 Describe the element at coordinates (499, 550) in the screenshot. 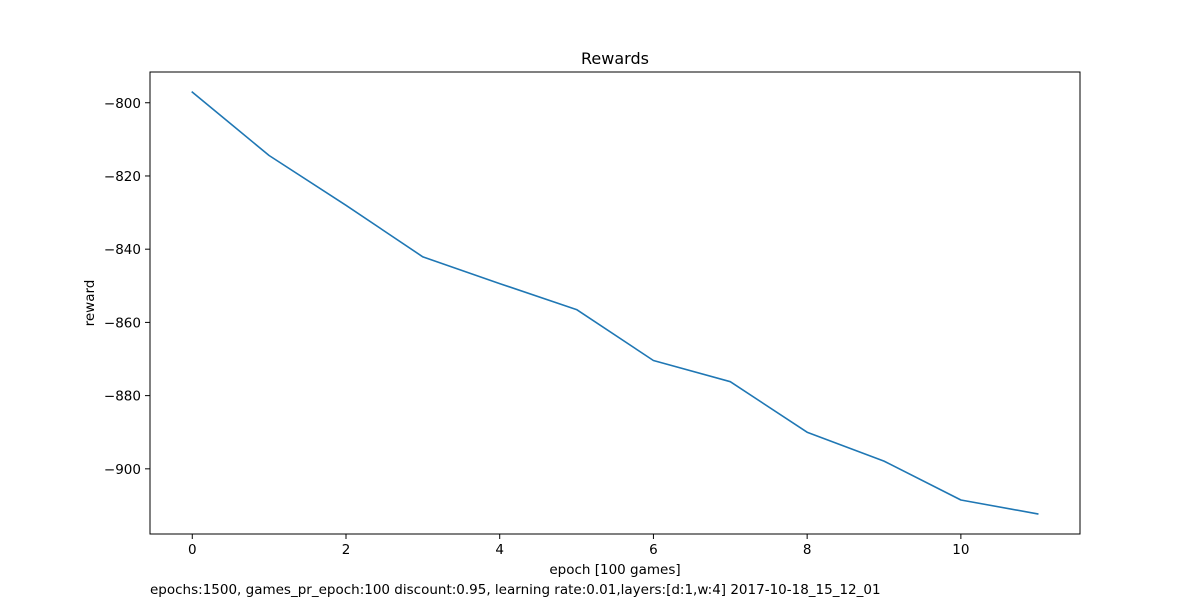

I see `x-tick-label: 4` at that location.